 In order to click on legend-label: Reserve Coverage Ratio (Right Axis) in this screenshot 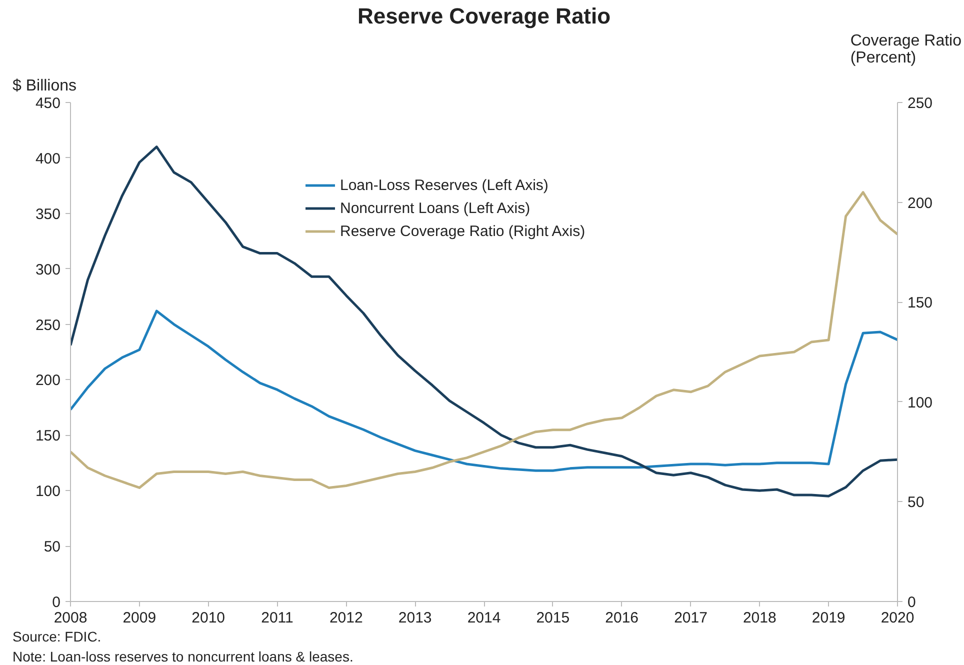, I will do `click(463, 231)`.